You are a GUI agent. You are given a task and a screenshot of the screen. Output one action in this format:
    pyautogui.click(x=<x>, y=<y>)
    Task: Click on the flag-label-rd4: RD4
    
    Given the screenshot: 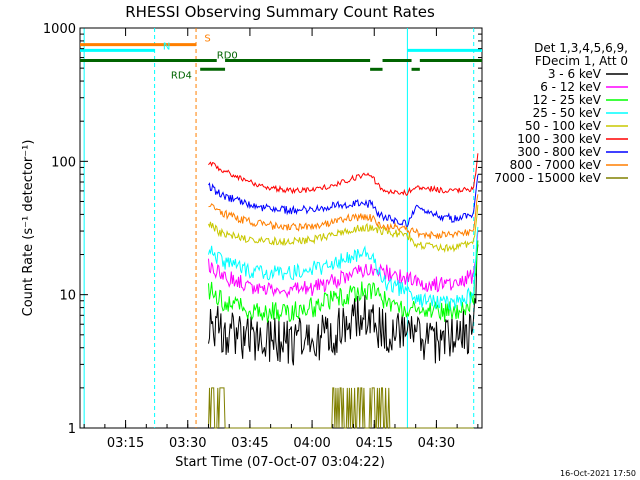 What is the action you would take?
    pyautogui.click(x=181, y=75)
    